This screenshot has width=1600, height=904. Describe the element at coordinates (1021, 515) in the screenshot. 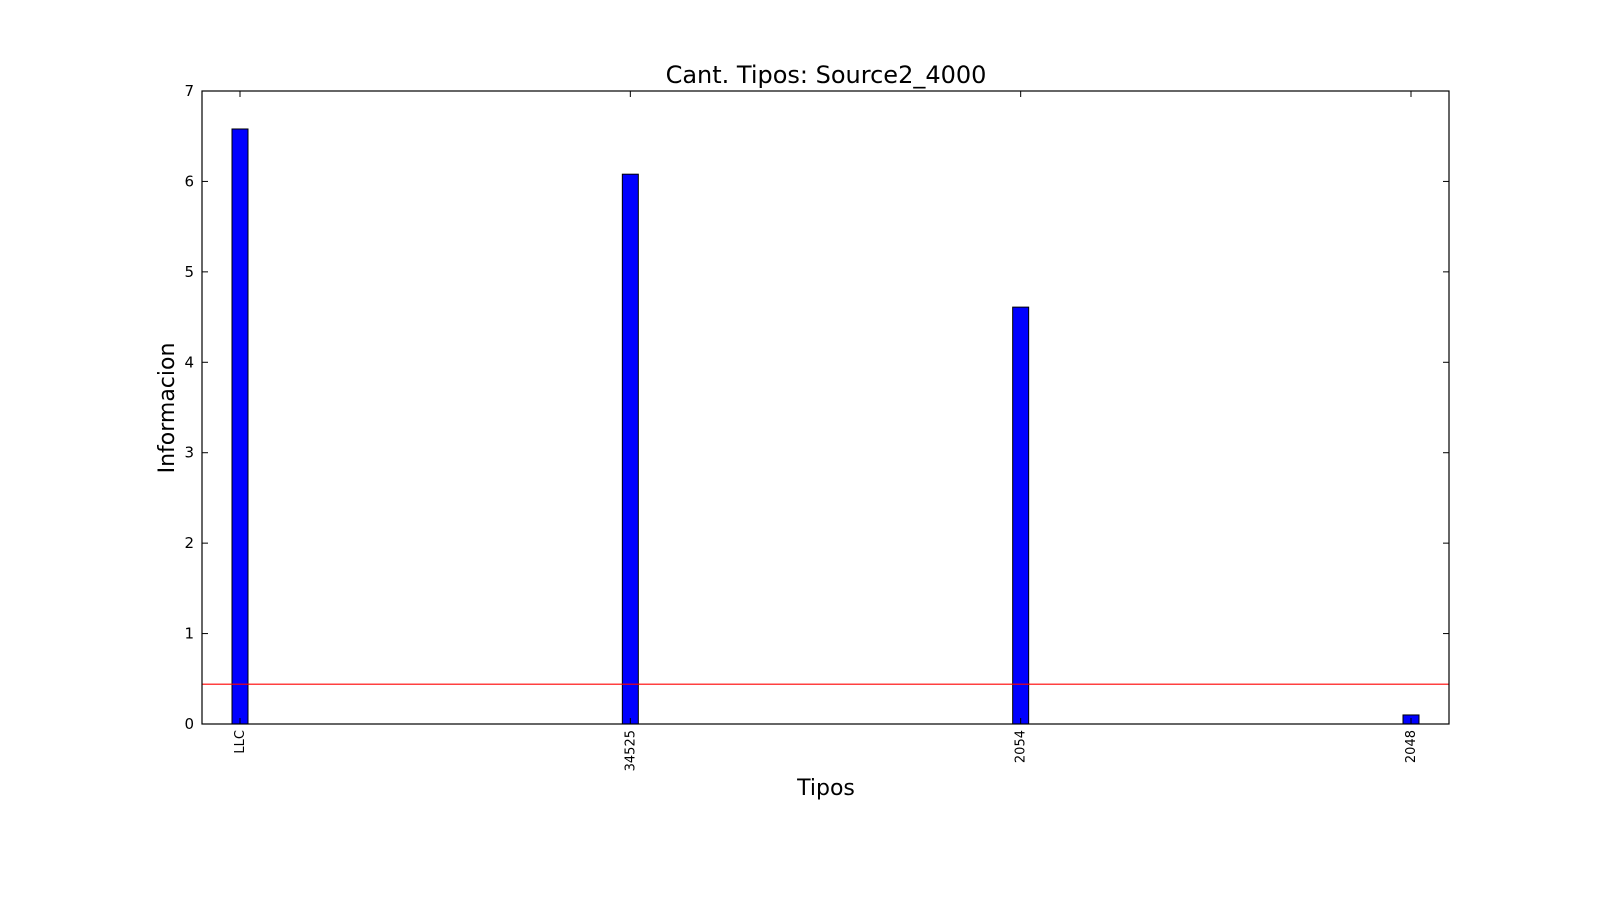

I see `bar-2054` at that location.